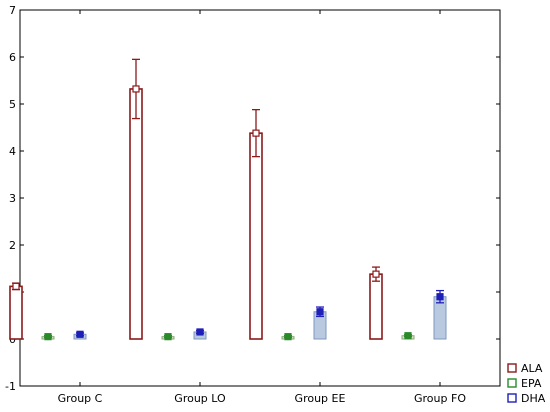  What do you see at coordinates (512, 383) in the screenshot?
I see `legend-marker-epa` at bounding box center [512, 383].